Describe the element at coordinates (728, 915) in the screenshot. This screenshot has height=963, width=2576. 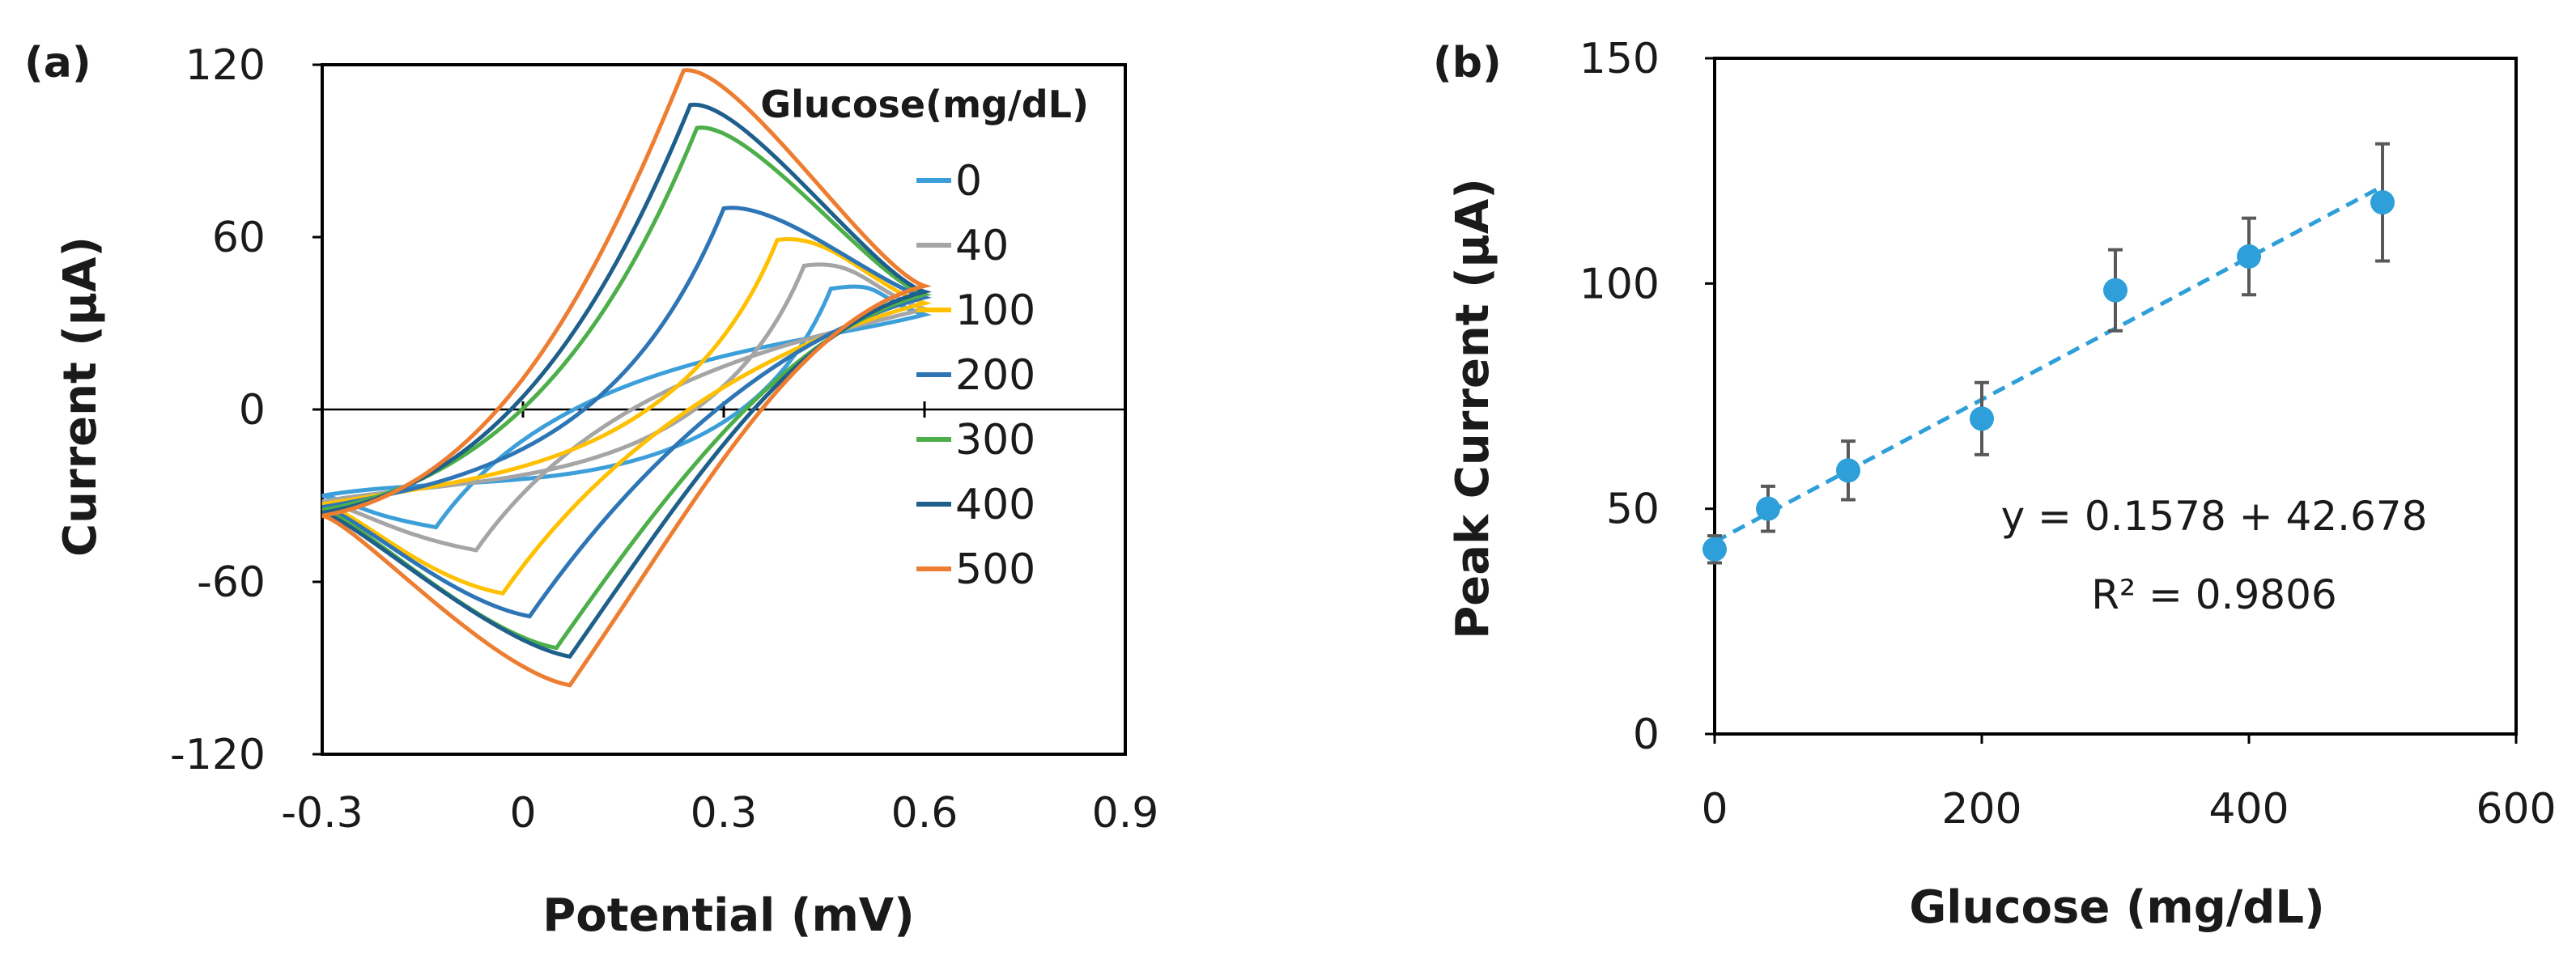
I see `panel-a-x-axis-title: Potential (mV)` at that location.